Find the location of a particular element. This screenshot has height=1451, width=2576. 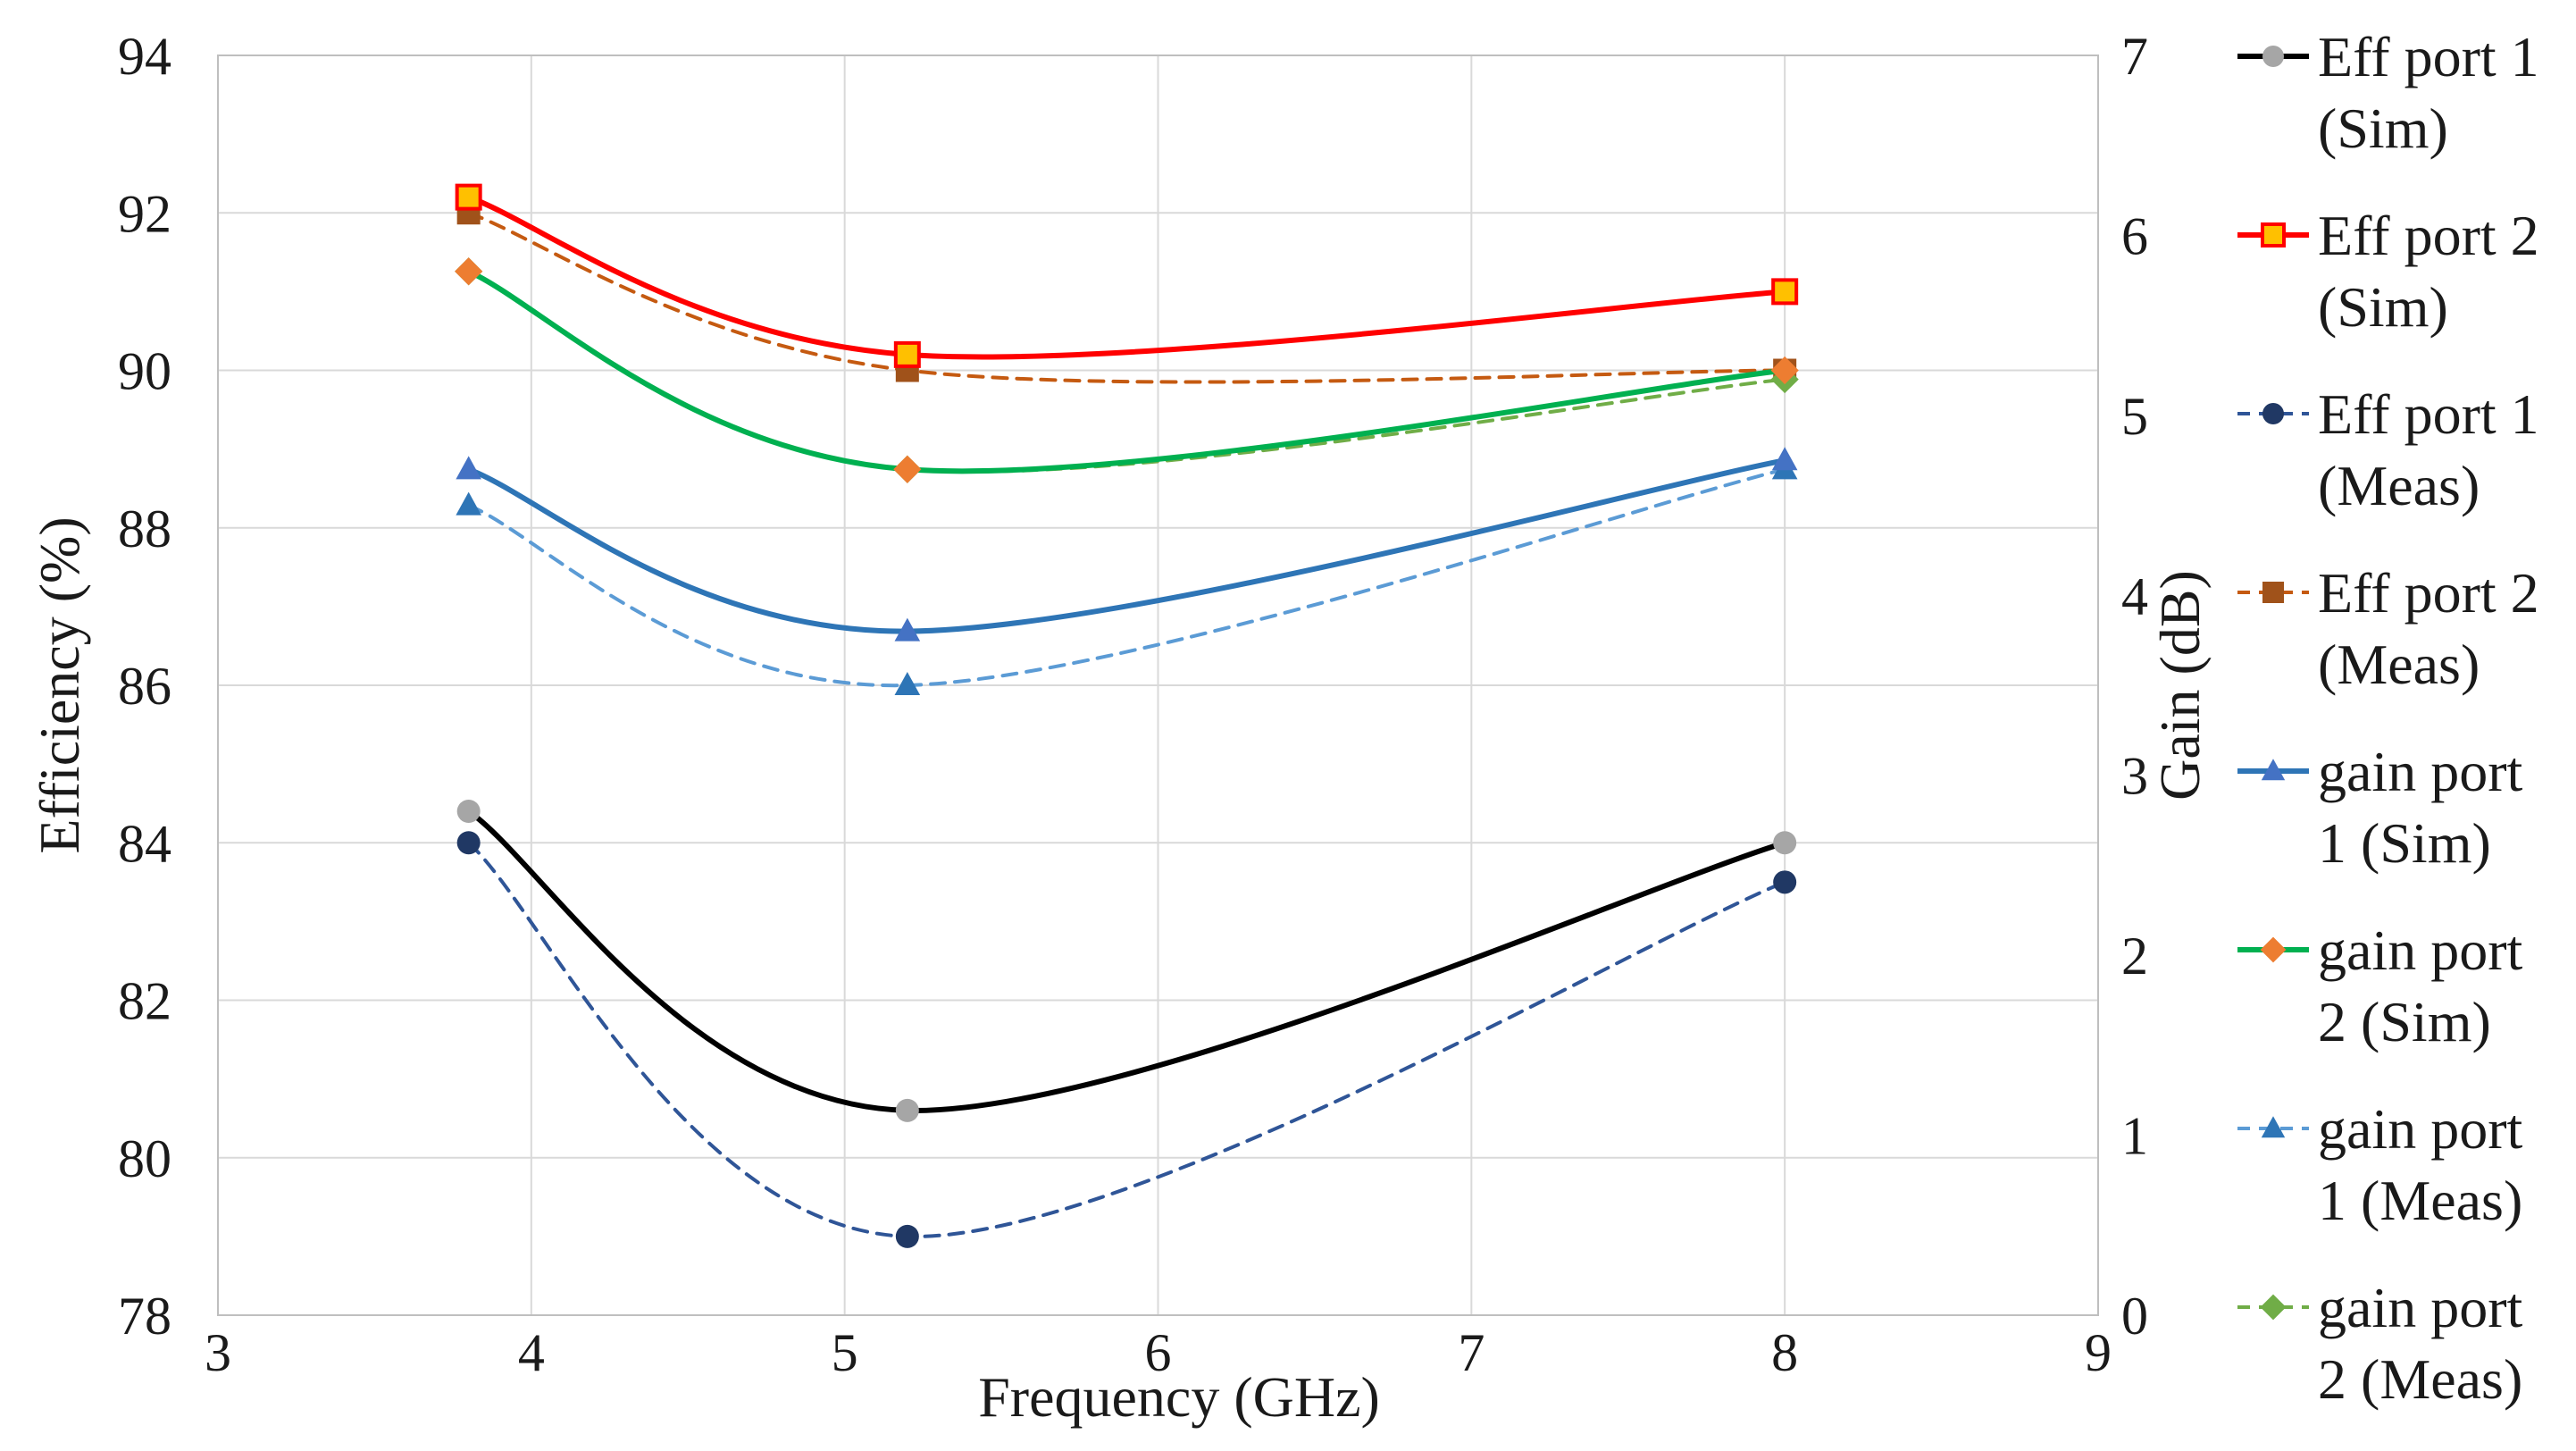

y-axis-left-label: Efficiency (%) is located at coordinates (60, 684).